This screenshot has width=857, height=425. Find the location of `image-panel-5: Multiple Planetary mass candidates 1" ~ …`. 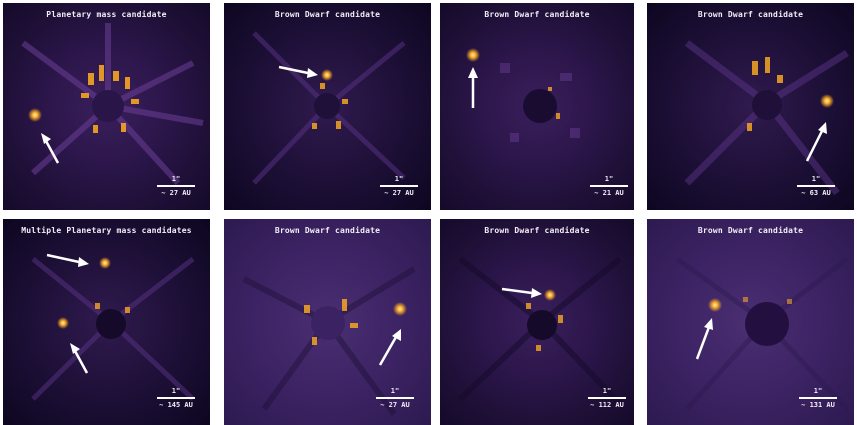

image-panel-5: Multiple Planetary mass candidates 1" ~ … is located at coordinates (106, 322).